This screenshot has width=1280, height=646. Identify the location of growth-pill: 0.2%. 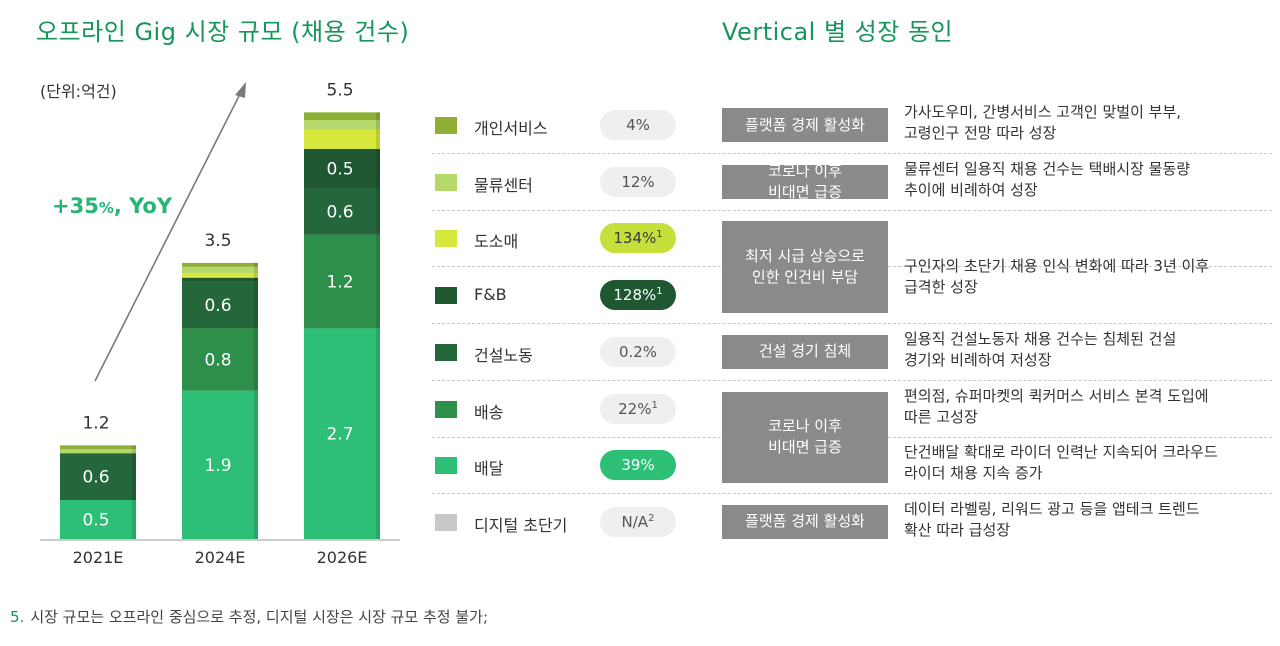
(638, 351).